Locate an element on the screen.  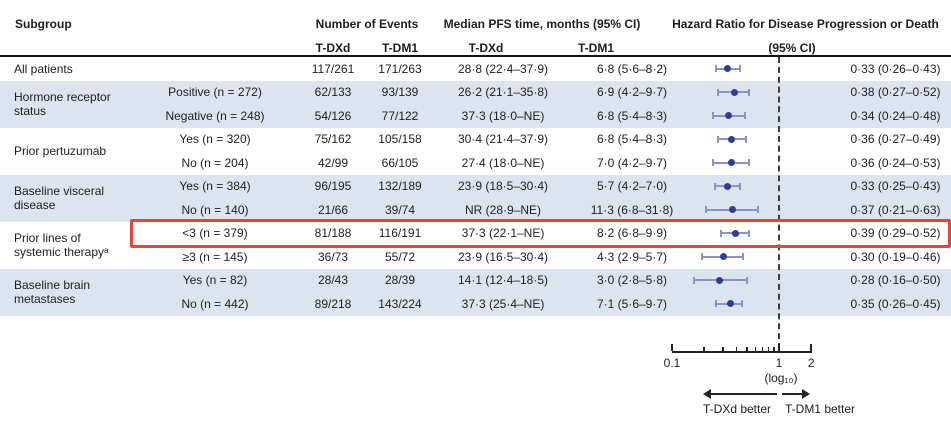
pfs-tdm1-cell: 5·7 (4·2–7·0) is located at coordinates (632, 186).